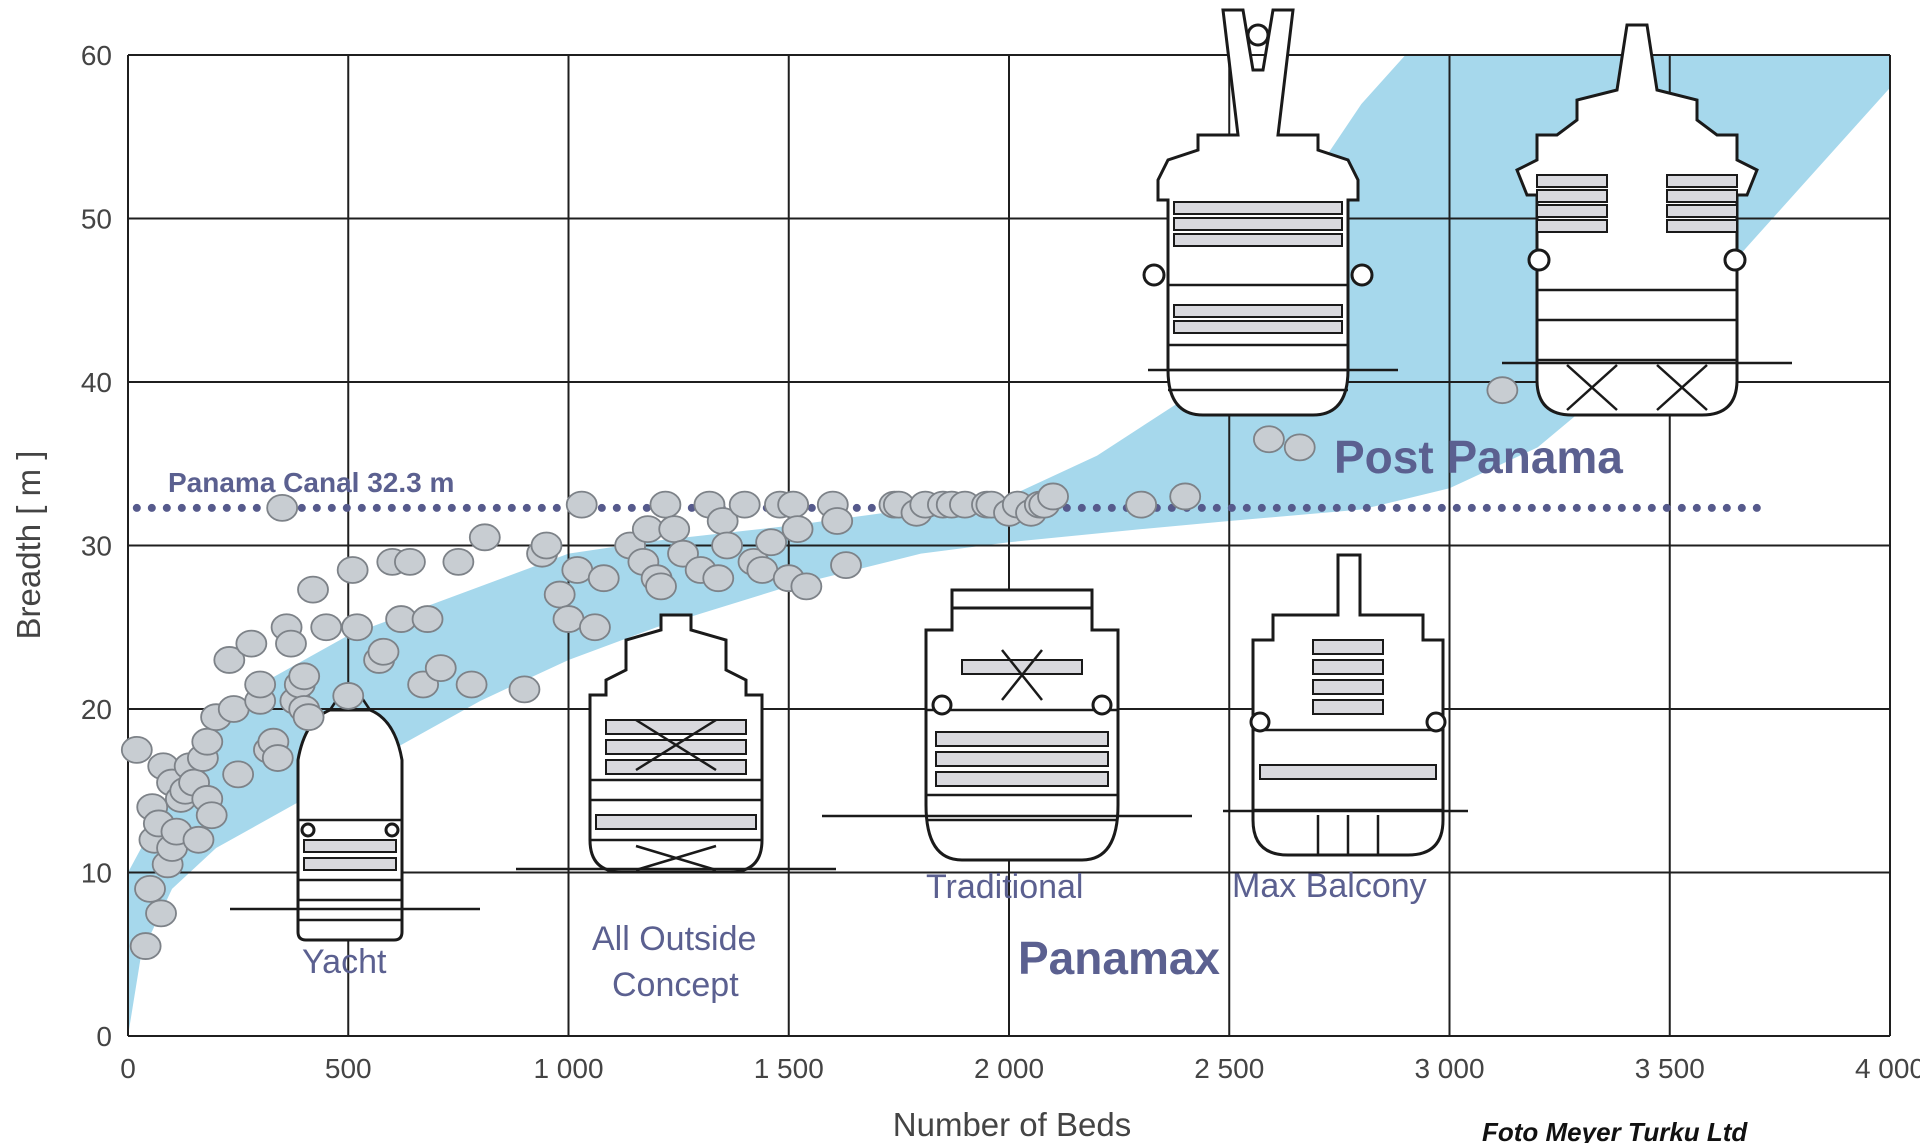  What do you see at coordinates (675, 985) in the screenshot?
I see `ship-label-concept: Concept` at bounding box center [675, 985].